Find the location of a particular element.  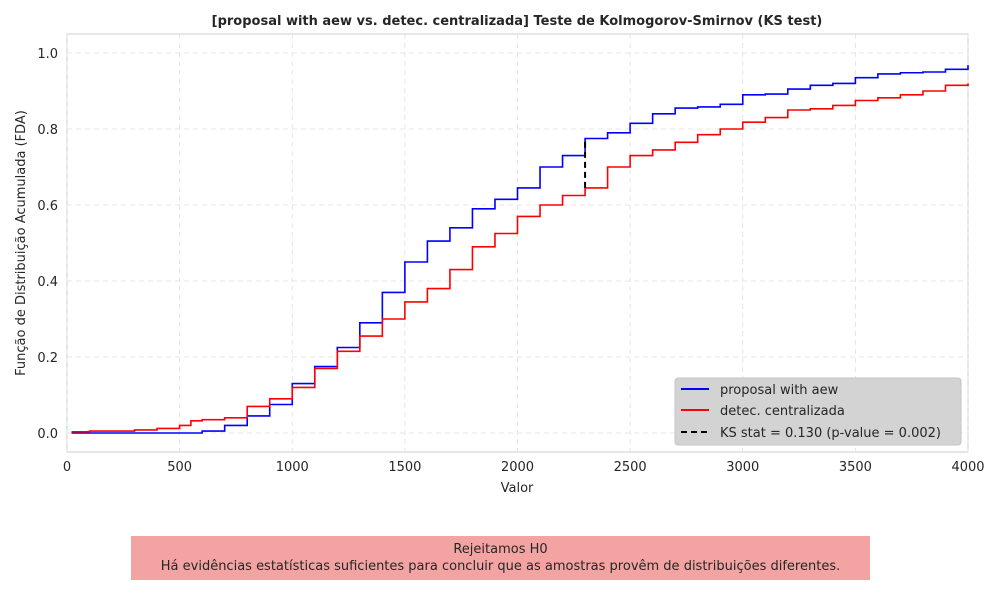

y-tick-label: 0.0 is located at coordinates (47, 434).